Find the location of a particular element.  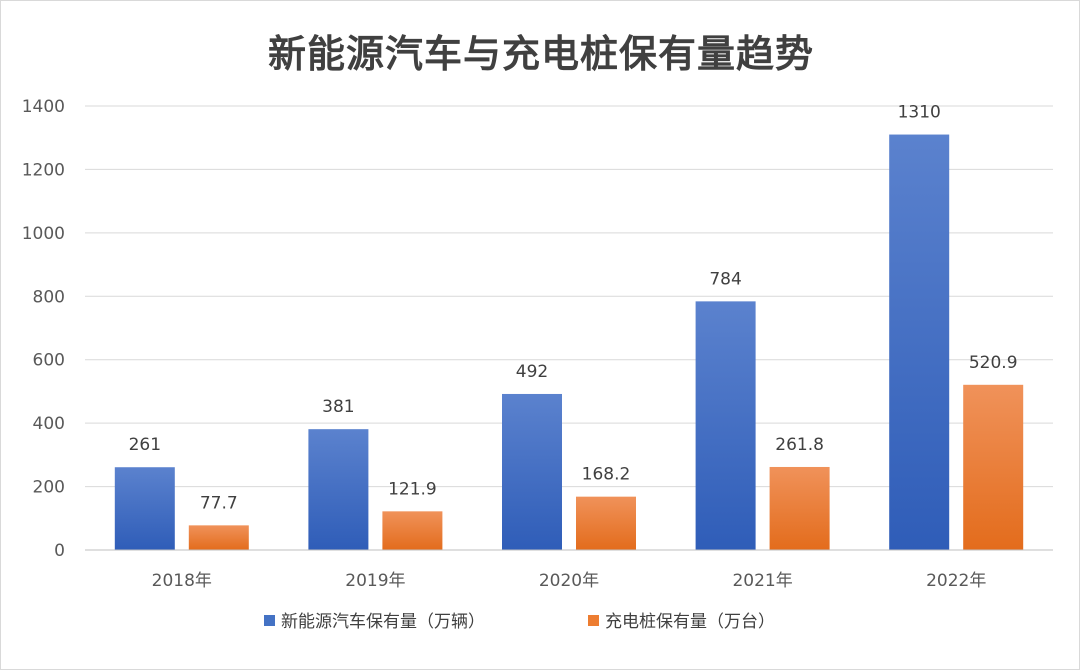

y-tick-label: 800 is located at coordinates (49, 297).